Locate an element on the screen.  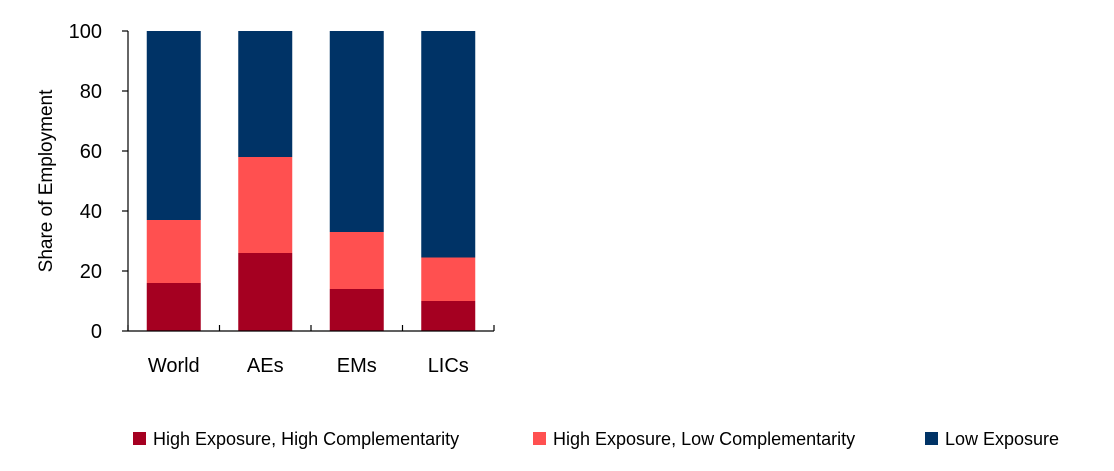
y-tick-label: 20 is located at coordinates (91, 272).